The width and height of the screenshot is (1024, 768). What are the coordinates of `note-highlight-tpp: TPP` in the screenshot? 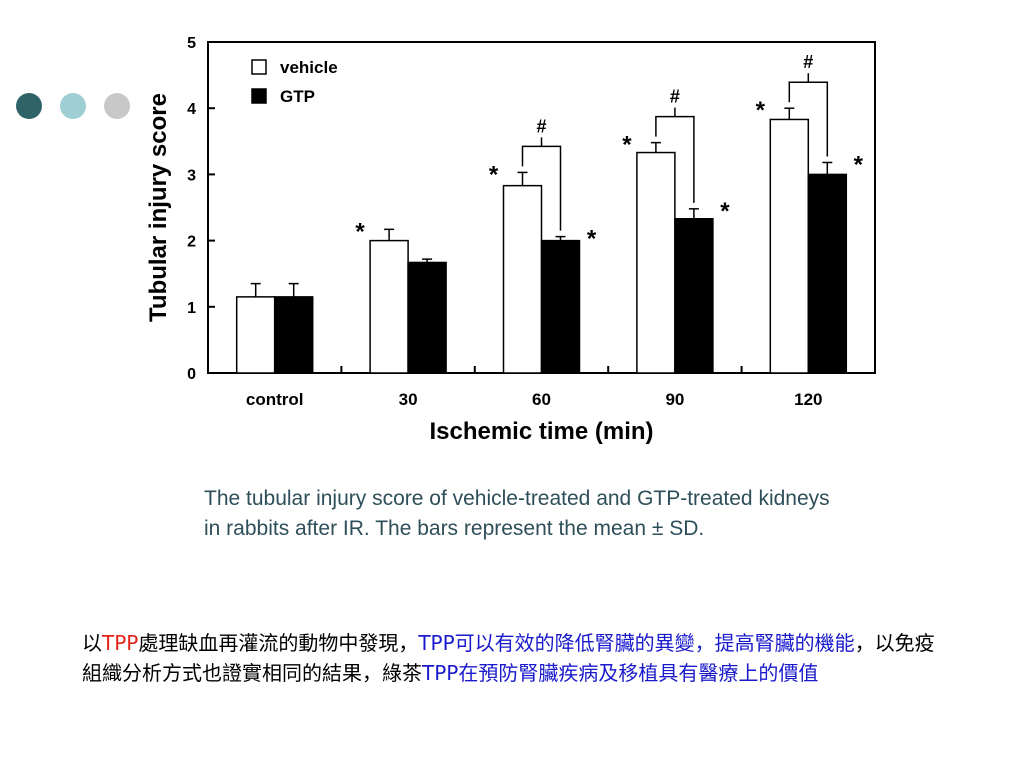 It's located at (120, 643).